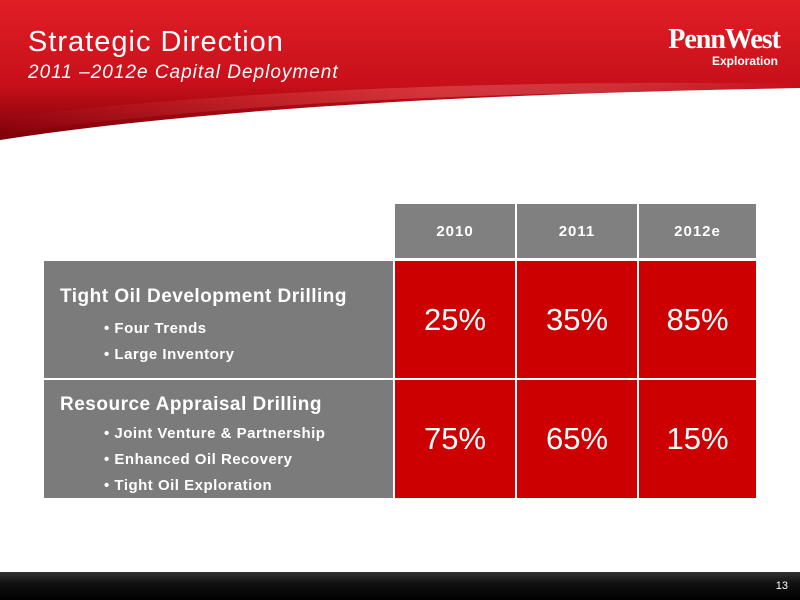  Describe the element at coordinates (697, 231) in the screenshot. I see `year-header-2012e: 2012e` at that location.